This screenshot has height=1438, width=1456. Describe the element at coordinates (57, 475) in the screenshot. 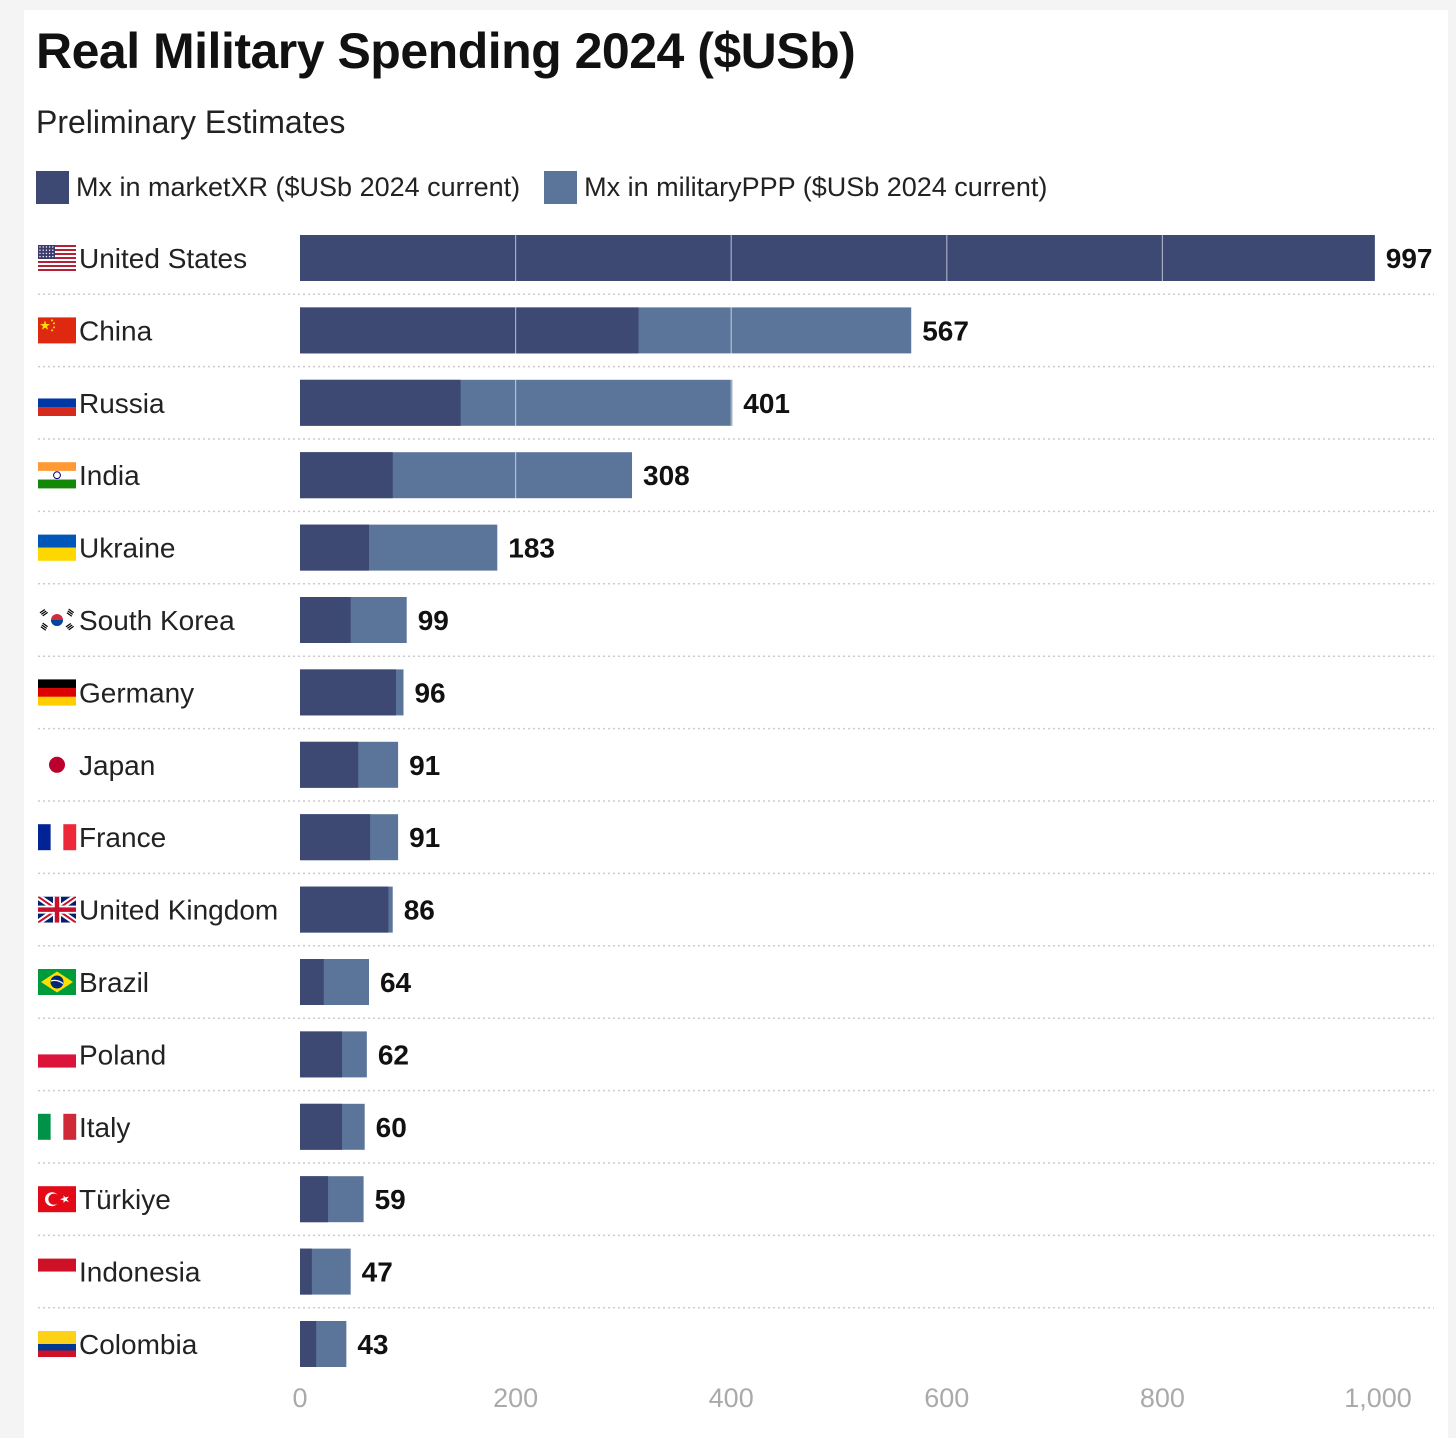

I see `flag-in-icon` at that location.